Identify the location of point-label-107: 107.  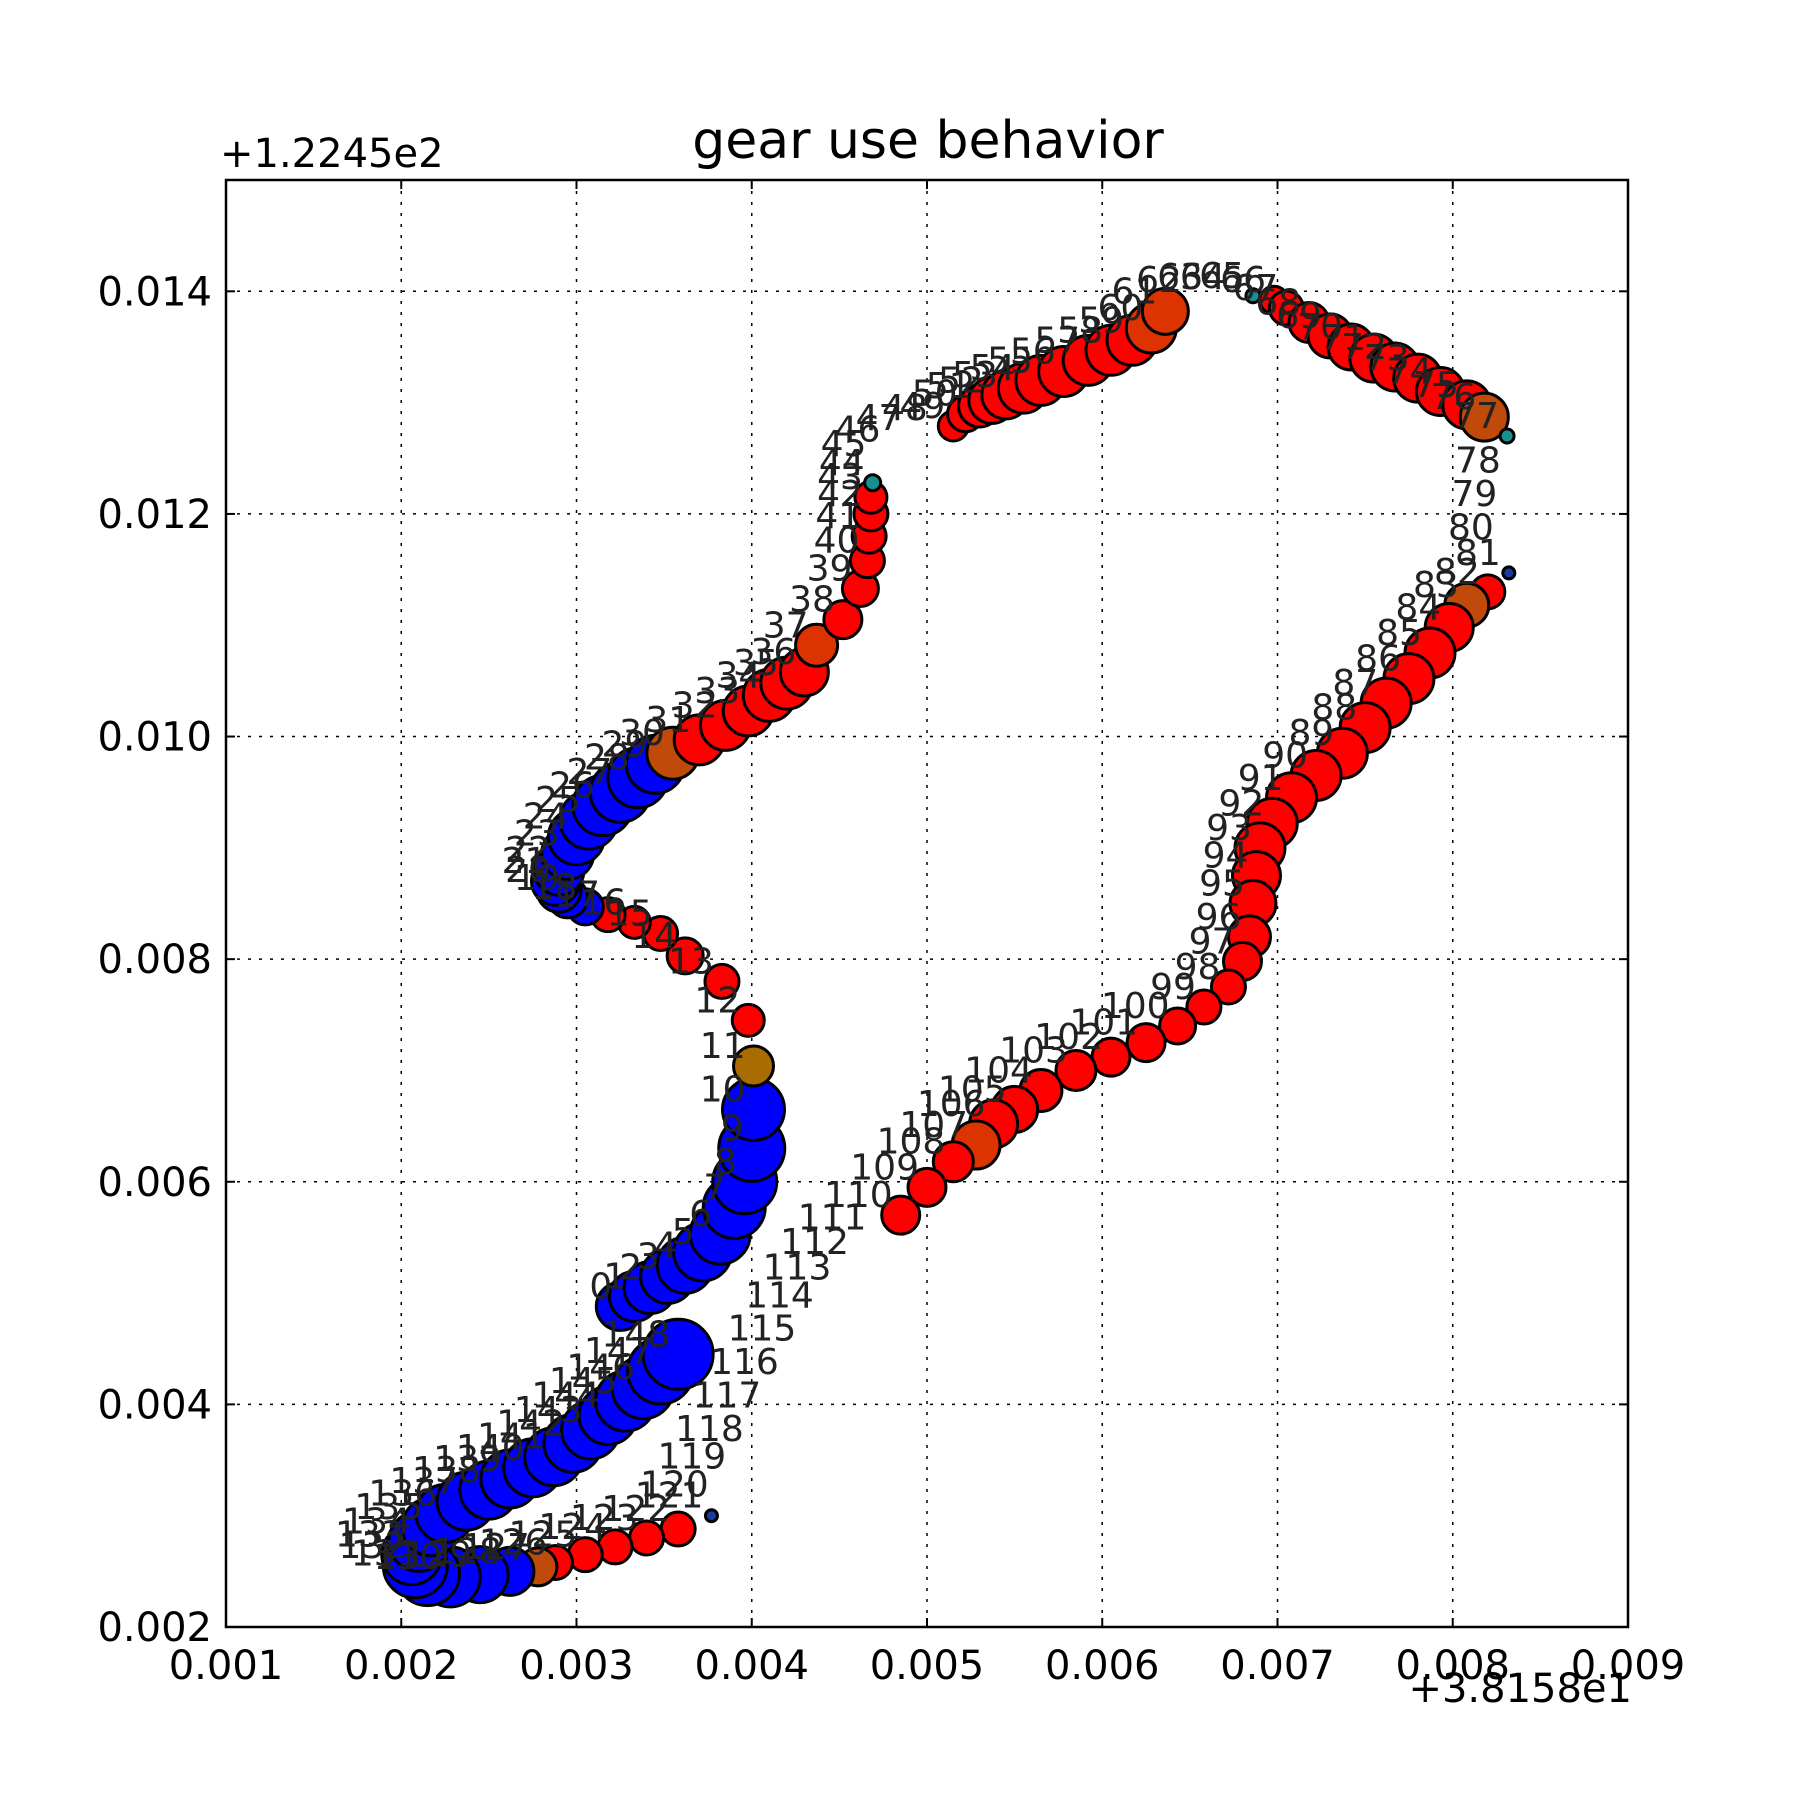
(933, 1125).